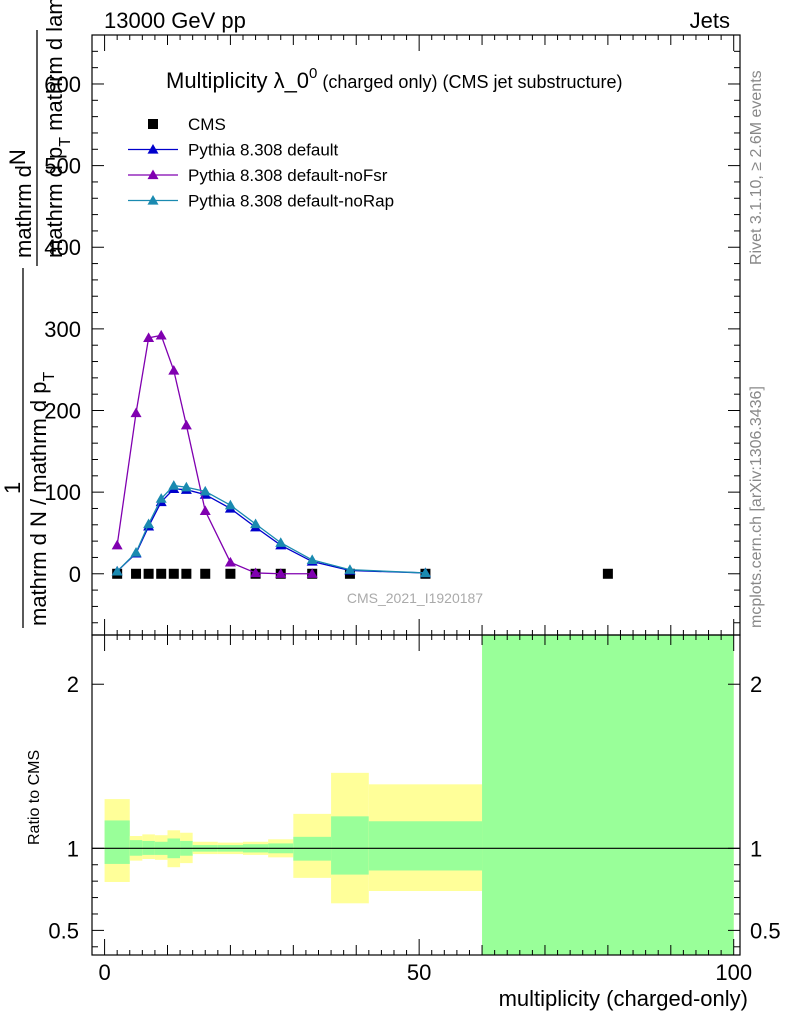 Image resolution: width=786 pixels, height=1029 pixels. I want to click on y-tick-label: 0, so click(75, 574).